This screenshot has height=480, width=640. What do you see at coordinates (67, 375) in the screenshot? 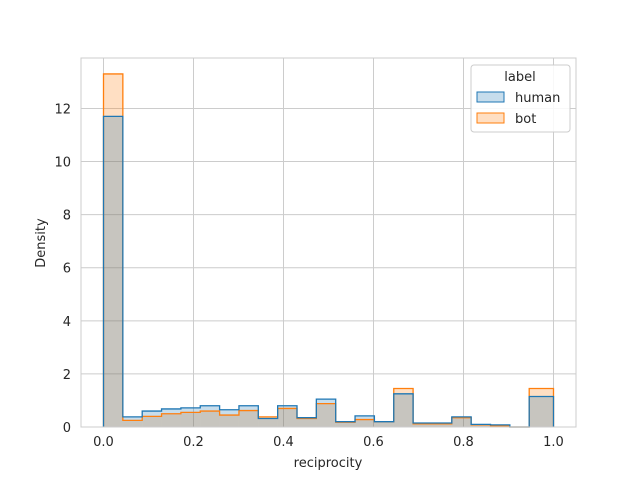
I see `y-tick-label: 2` at bounding box center [67, 375].